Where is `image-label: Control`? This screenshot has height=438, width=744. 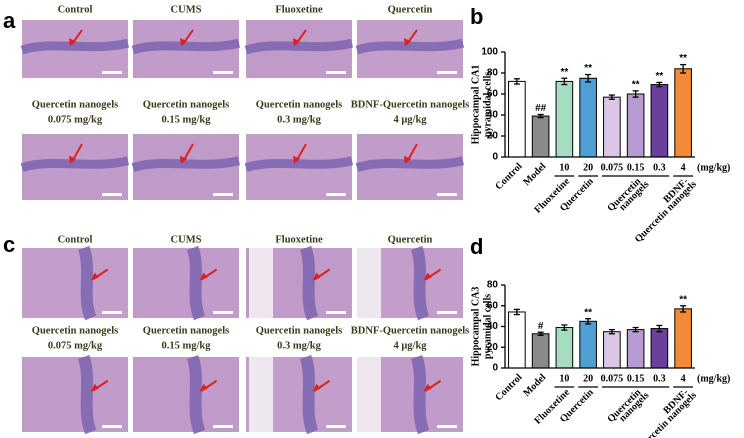
image-label: Control is located at coordinates (75, 239).